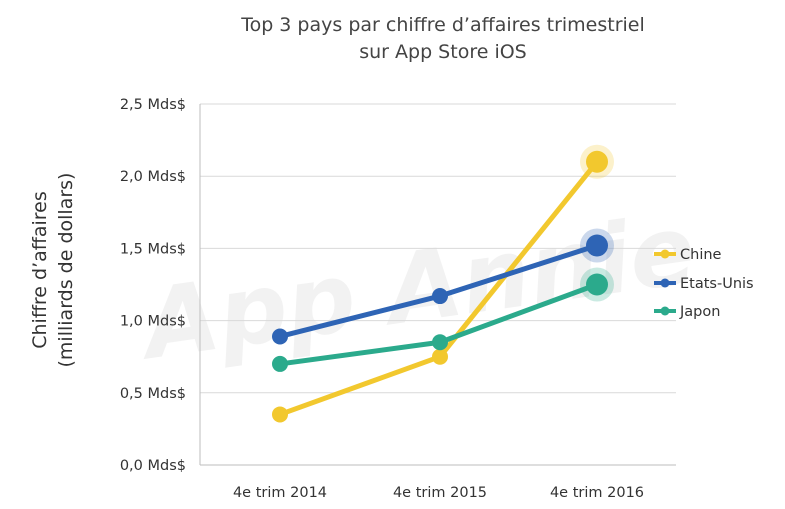  Describe the element at coordinates (153, 249) in the screenshot. I see `y-tick-label: 1,5 Mds$` at that location.